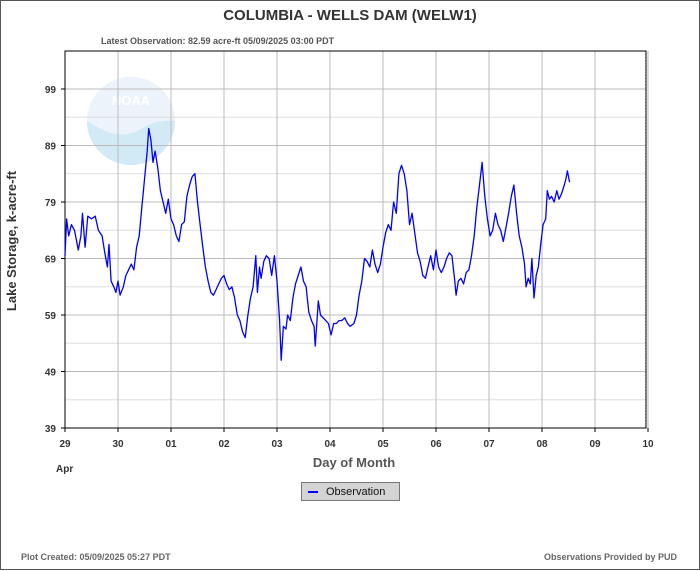 This screenshot has width=700, height=571. What do you see at coordinates (131, 121) in the screenshot?
I see `noaa-logo: NOAA` at bounding box center [131, 121].